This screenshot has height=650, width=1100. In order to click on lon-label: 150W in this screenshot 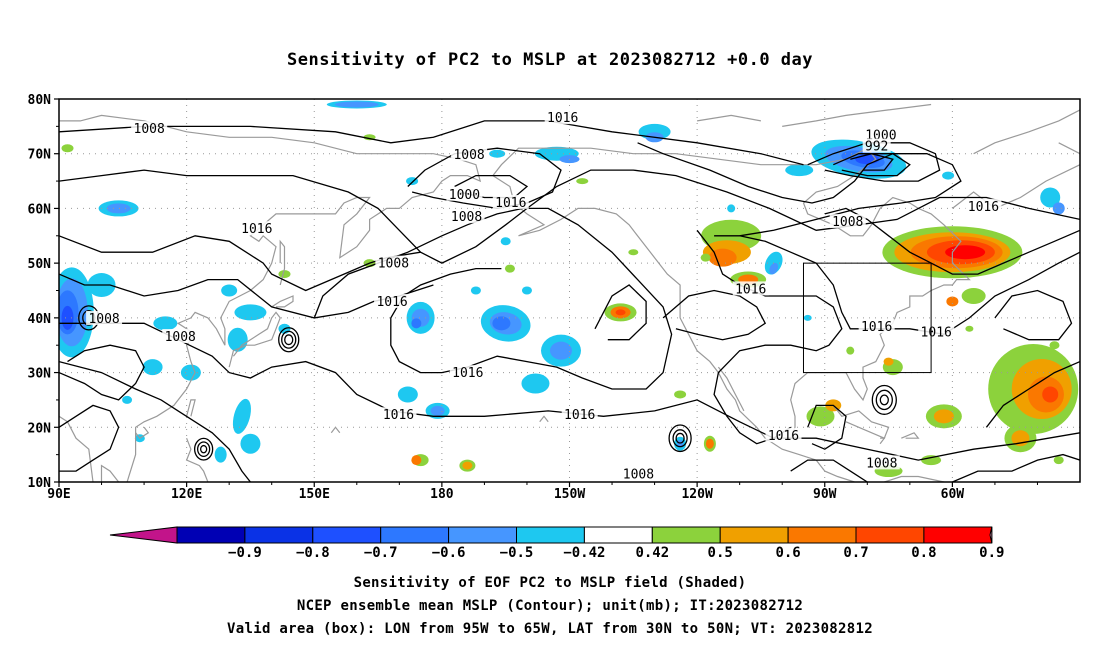, I will do `click(569, 494)`.